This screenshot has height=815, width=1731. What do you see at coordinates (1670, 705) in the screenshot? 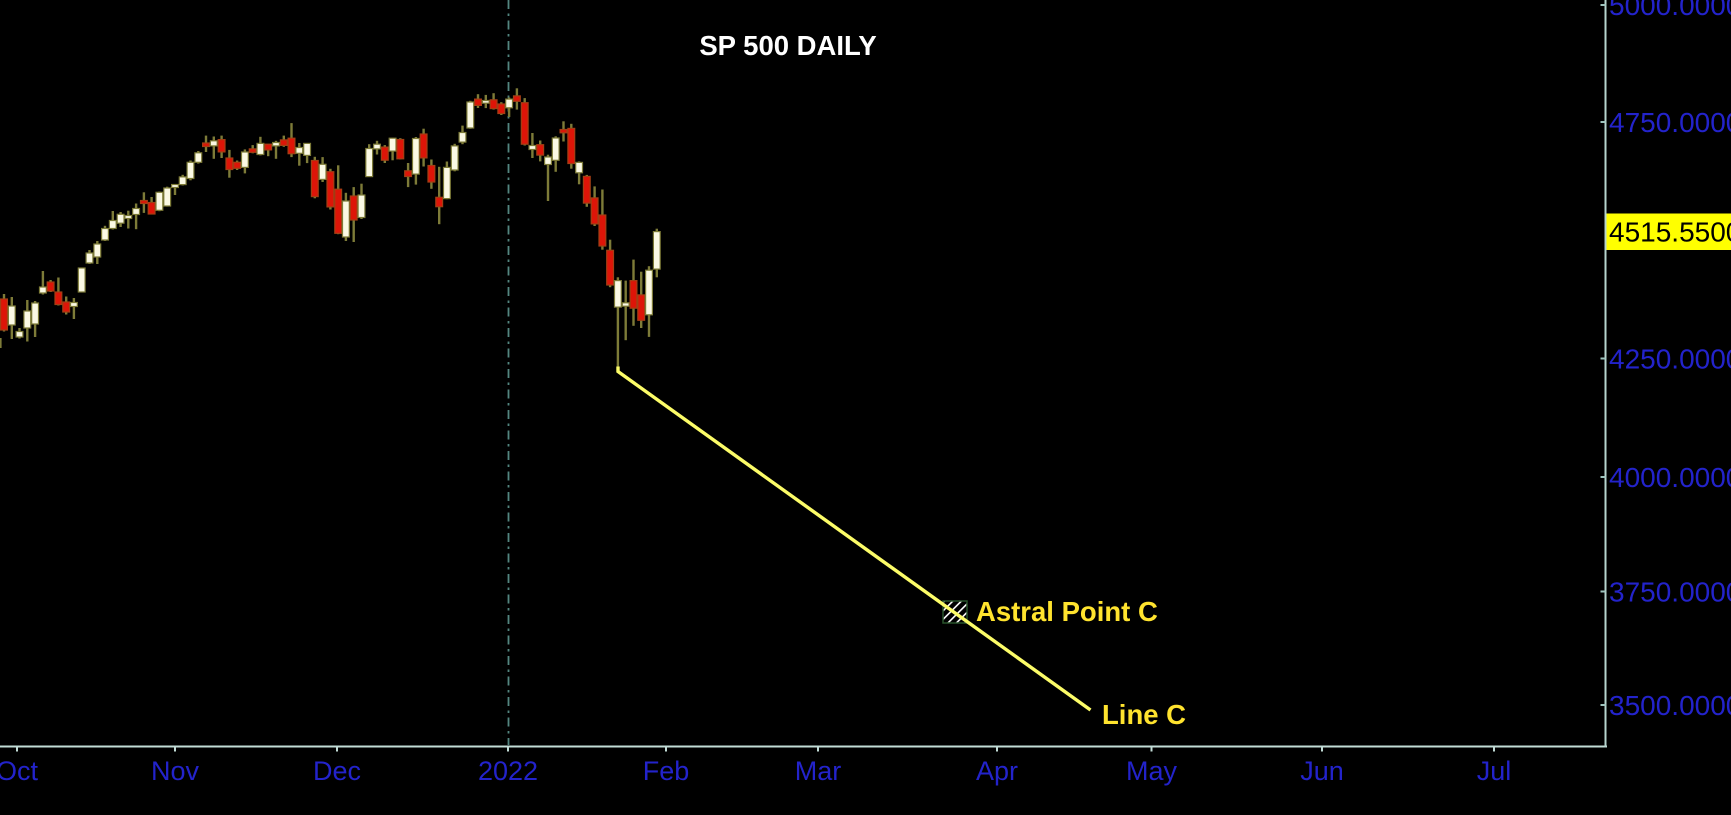
I see `svg-text: 3500.0000` at bounding box center [1670, 705].